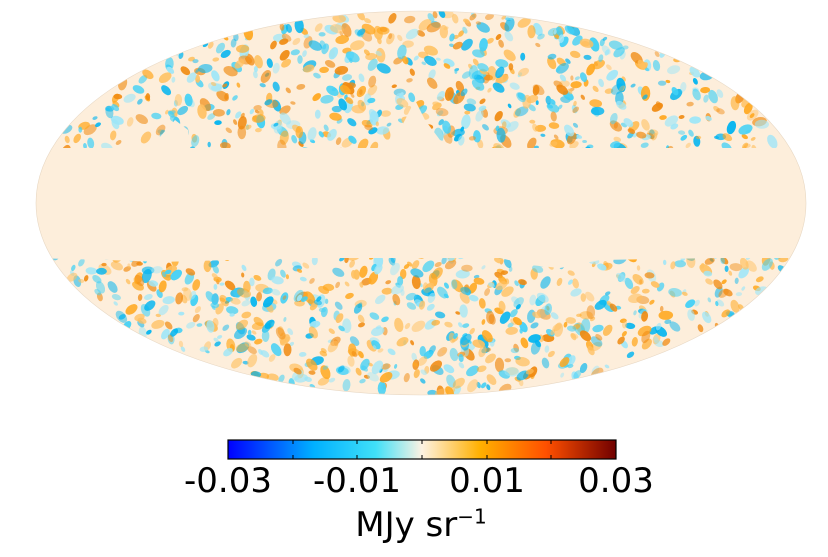 The height and width of the screenshot is (557, 828). What do you see at coordinates (616, 481) in the screenshot?
I see `colorbar-tick-label: 0.03` at bounding box center [616, 481].